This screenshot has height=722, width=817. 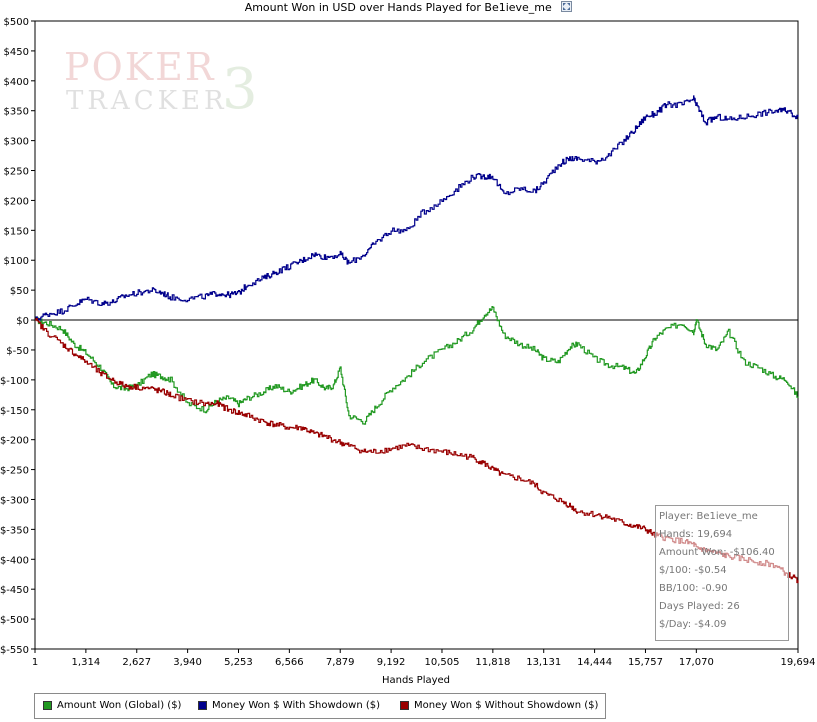 I want to click on x-tick-label: 7,879, so click(x=340, y=662).